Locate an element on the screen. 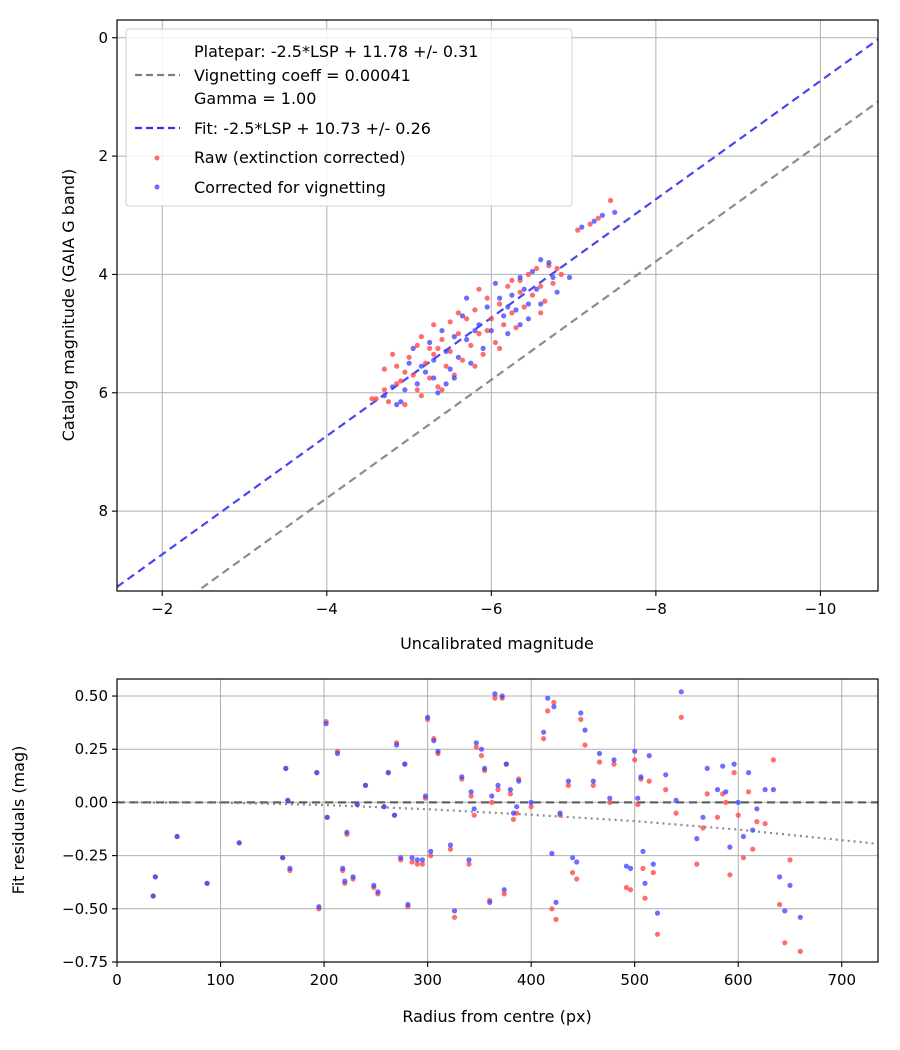 This screenshot has width=900, height=1050. top-y-axis-label: Catalog magnitude (GAIA G band) is located at coordinates (68, 305).